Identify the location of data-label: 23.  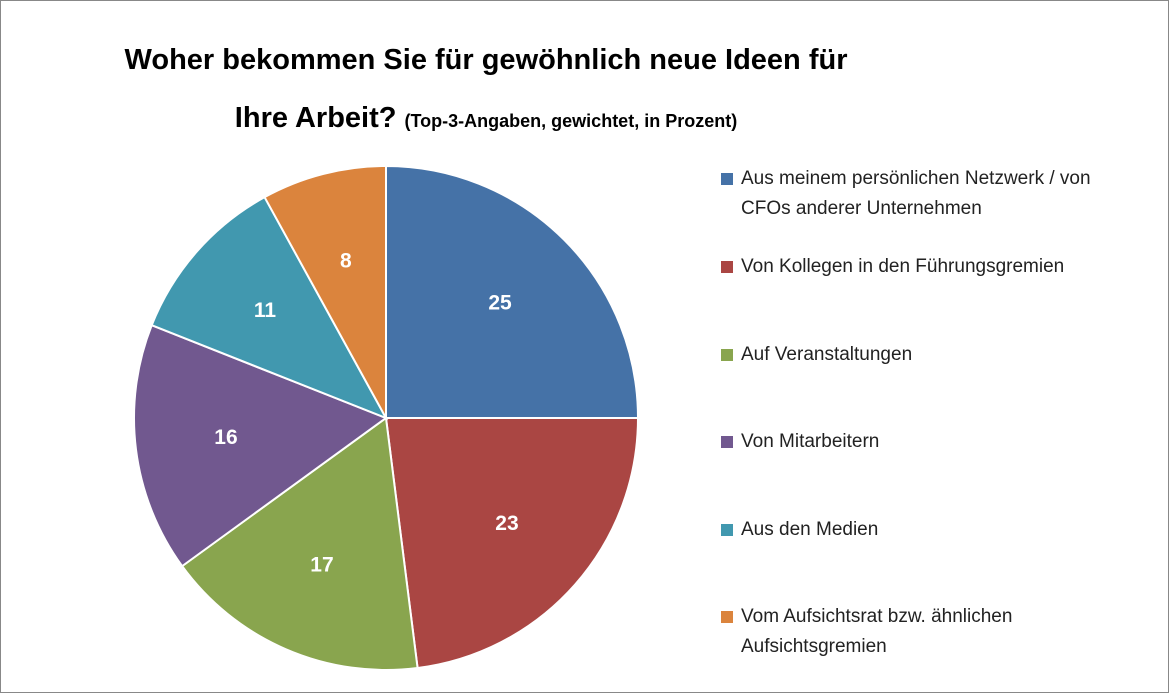
(506, 523).